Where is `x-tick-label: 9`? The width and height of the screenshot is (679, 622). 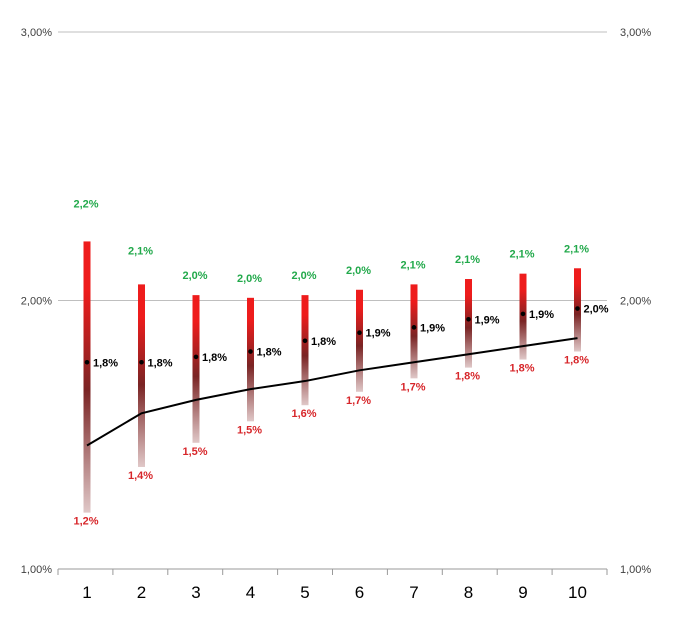
x-tick-label: 9 is located at coordinates (522, 592).